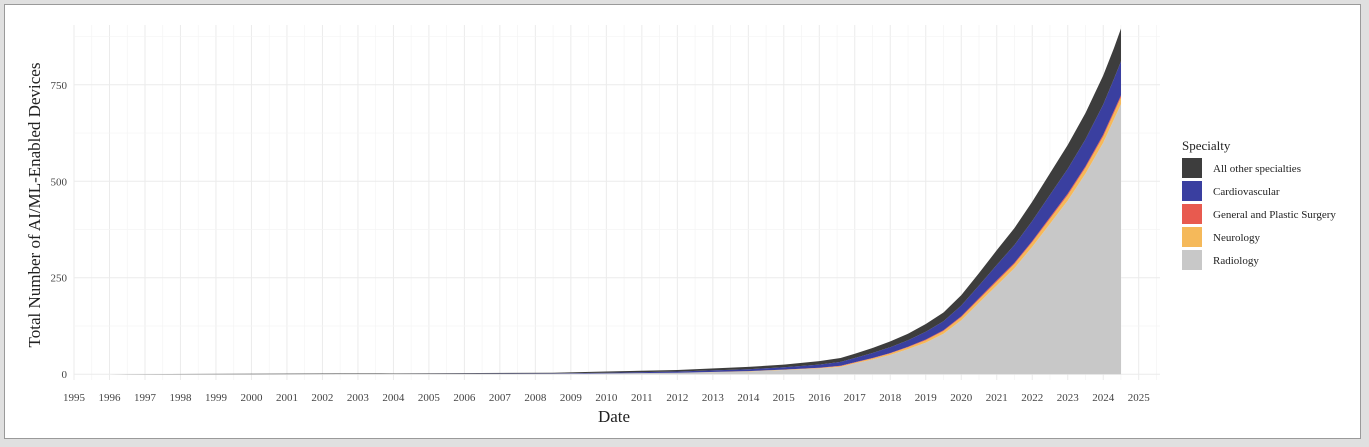 The width and height of the screenshot is (1369, 447). I want to click on x-tick-label: 2015, so click(784, 398).